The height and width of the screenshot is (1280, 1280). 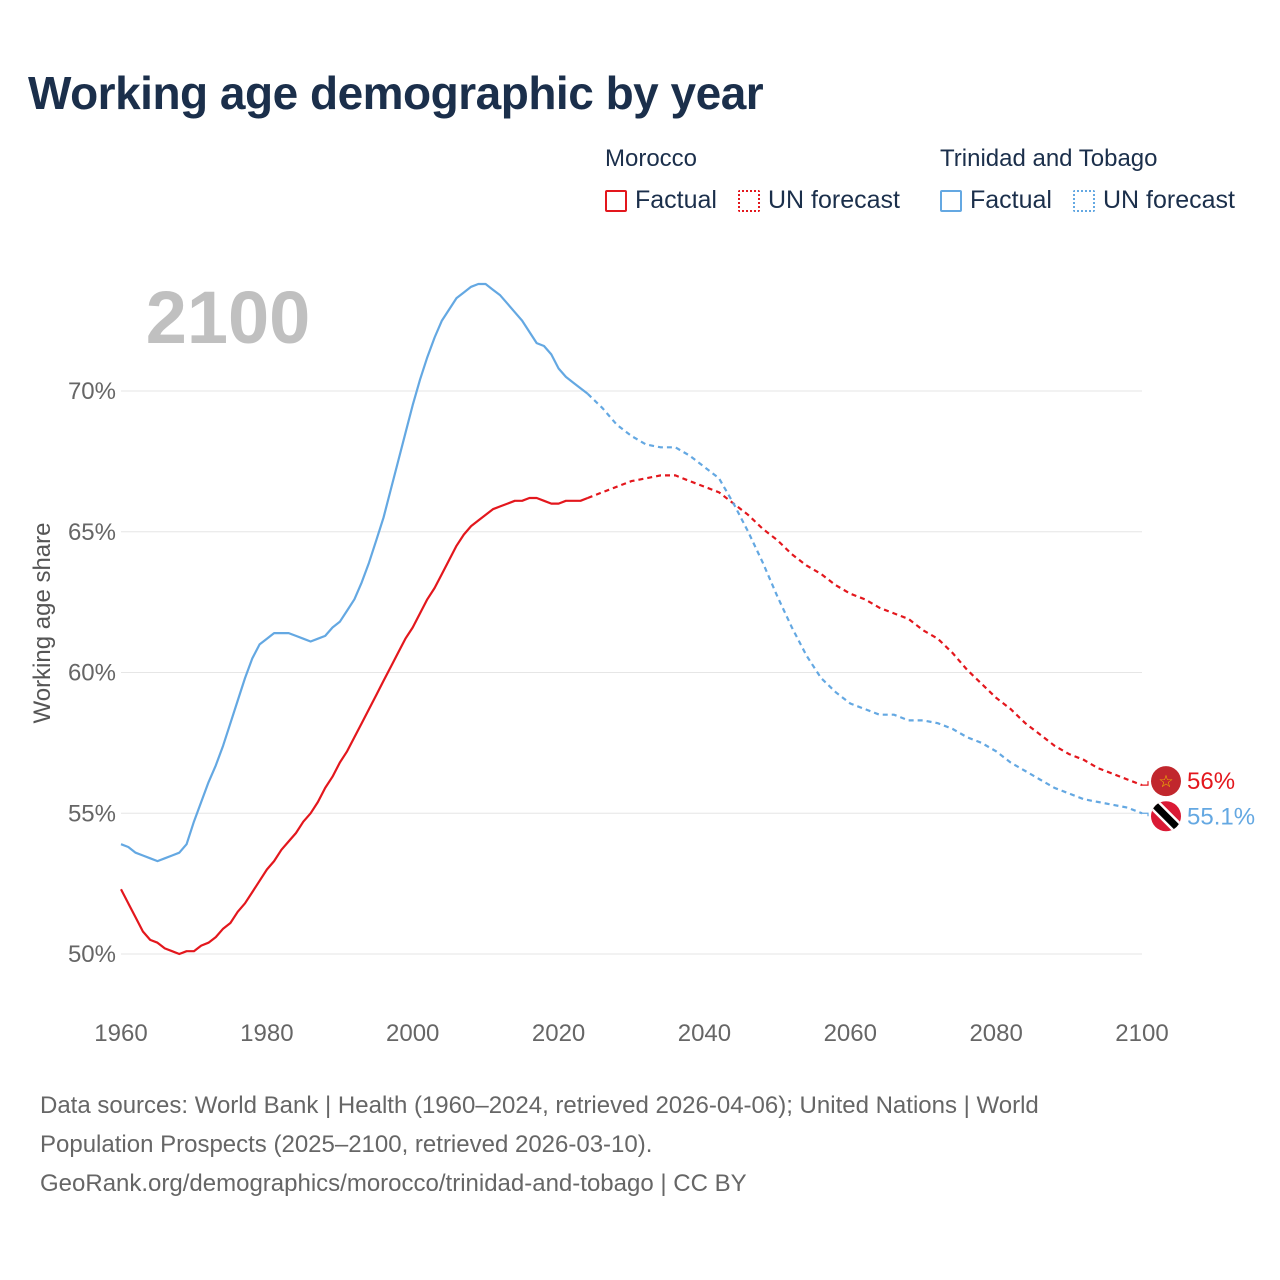 What do you see at coordinates (1198, 799) in the screenshot?
I see `end-markers: ☆ 56% 55.1%` at bounding box center [1198, 799].